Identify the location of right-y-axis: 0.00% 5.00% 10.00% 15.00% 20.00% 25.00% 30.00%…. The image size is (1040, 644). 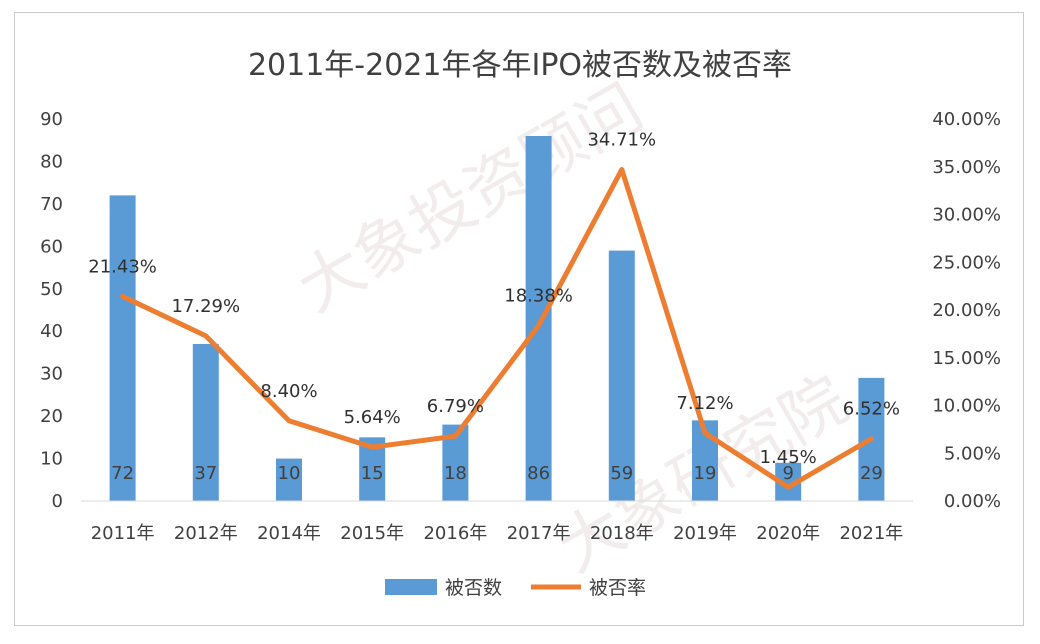
(966, 310).